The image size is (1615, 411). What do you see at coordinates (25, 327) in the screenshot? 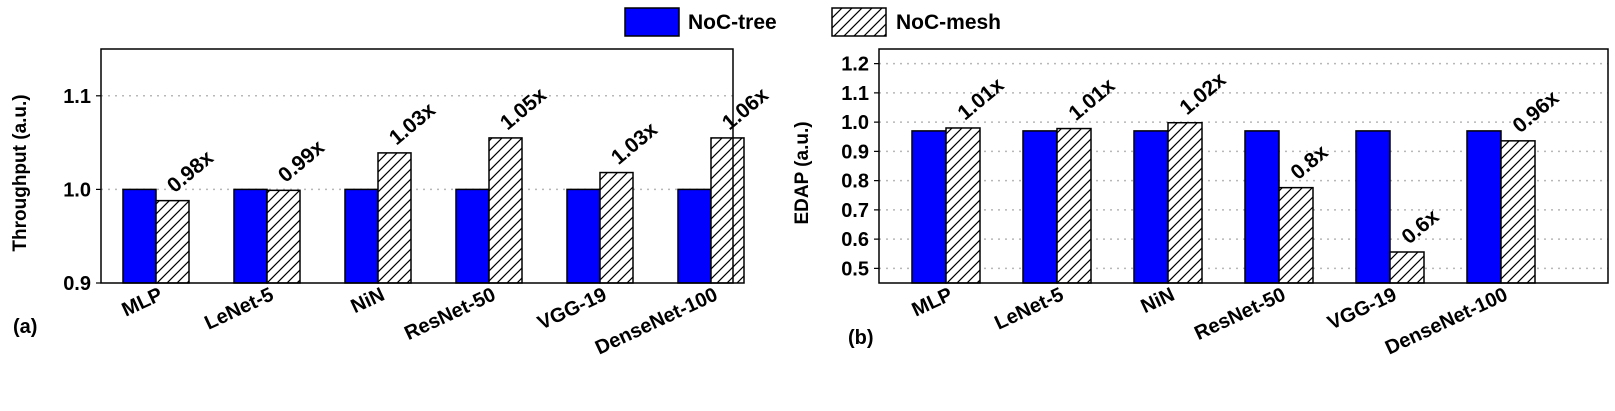
I see `panel-label: (a)` at bounding box center [25, 327].